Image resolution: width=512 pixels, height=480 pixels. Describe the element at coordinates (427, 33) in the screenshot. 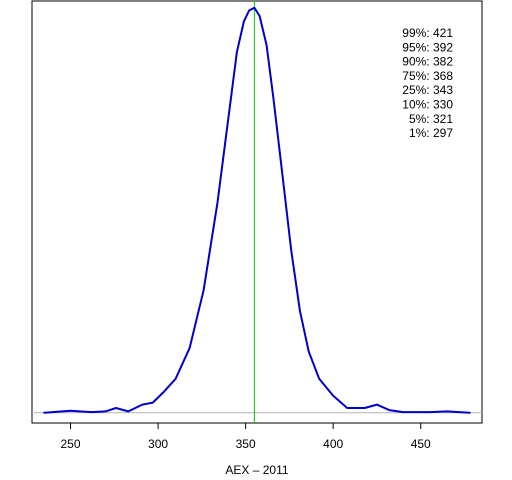

I see `percentile-annotation: 99%: 421` at that location.